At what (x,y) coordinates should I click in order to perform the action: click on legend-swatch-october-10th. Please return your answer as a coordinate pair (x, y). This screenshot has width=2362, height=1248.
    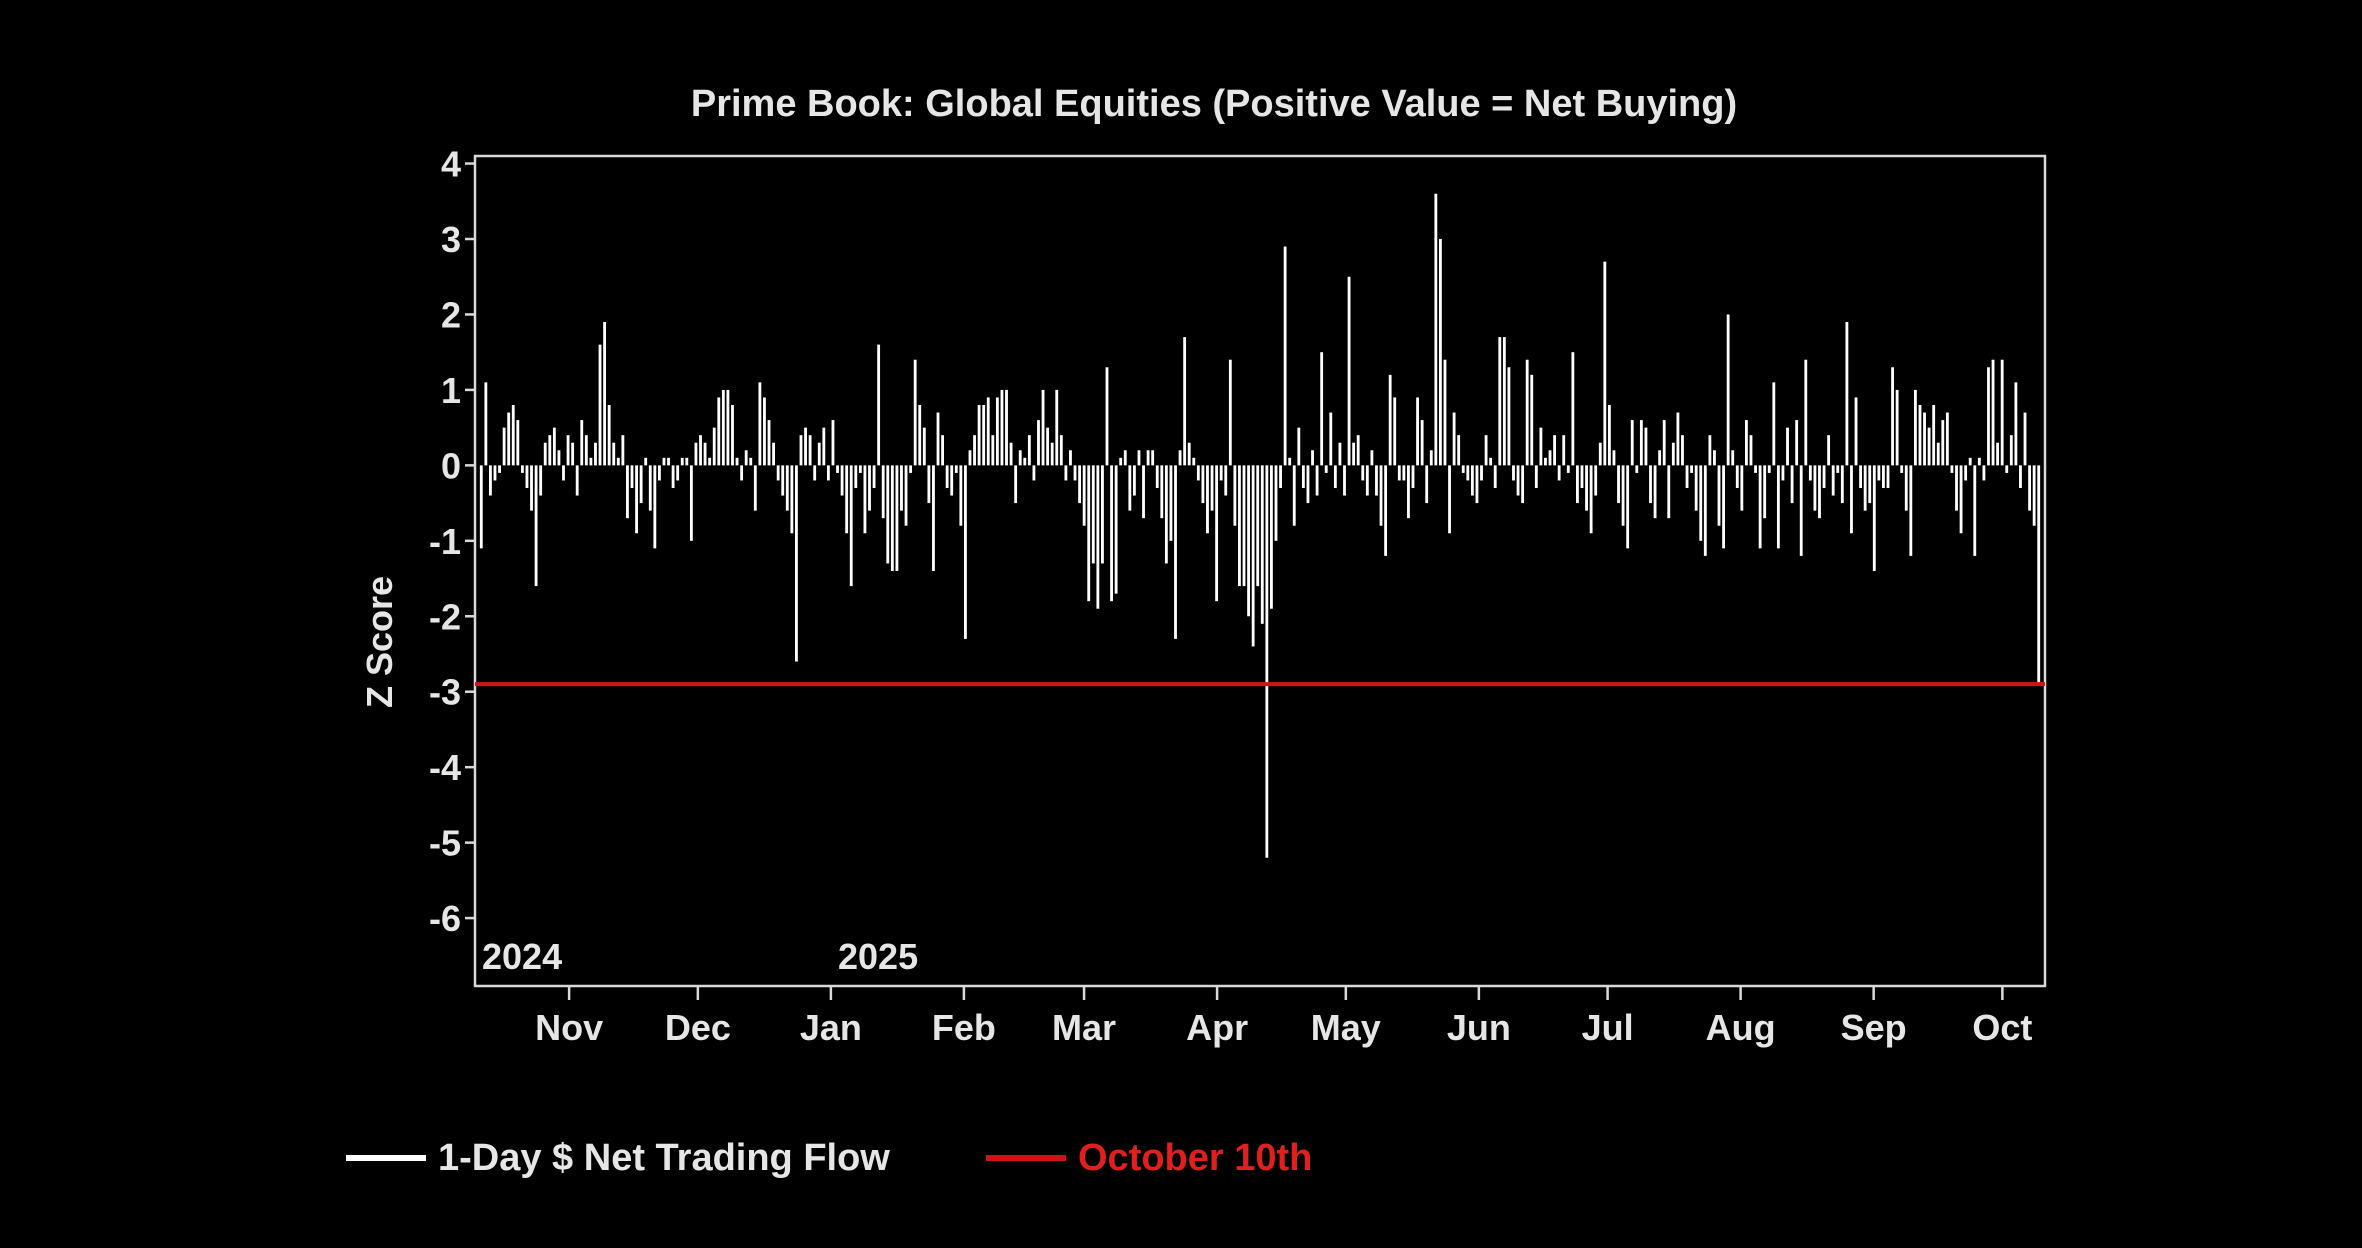
    Looking at the image, I should click on (1026, 1158).